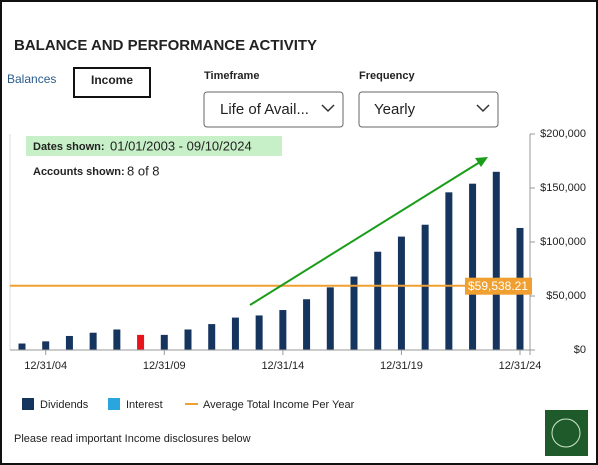 The height and width of the screenshot is (465, 598). I want to click on title: BALANCE AND PERFORMANCE ACTIVITY, so click(165, 45).